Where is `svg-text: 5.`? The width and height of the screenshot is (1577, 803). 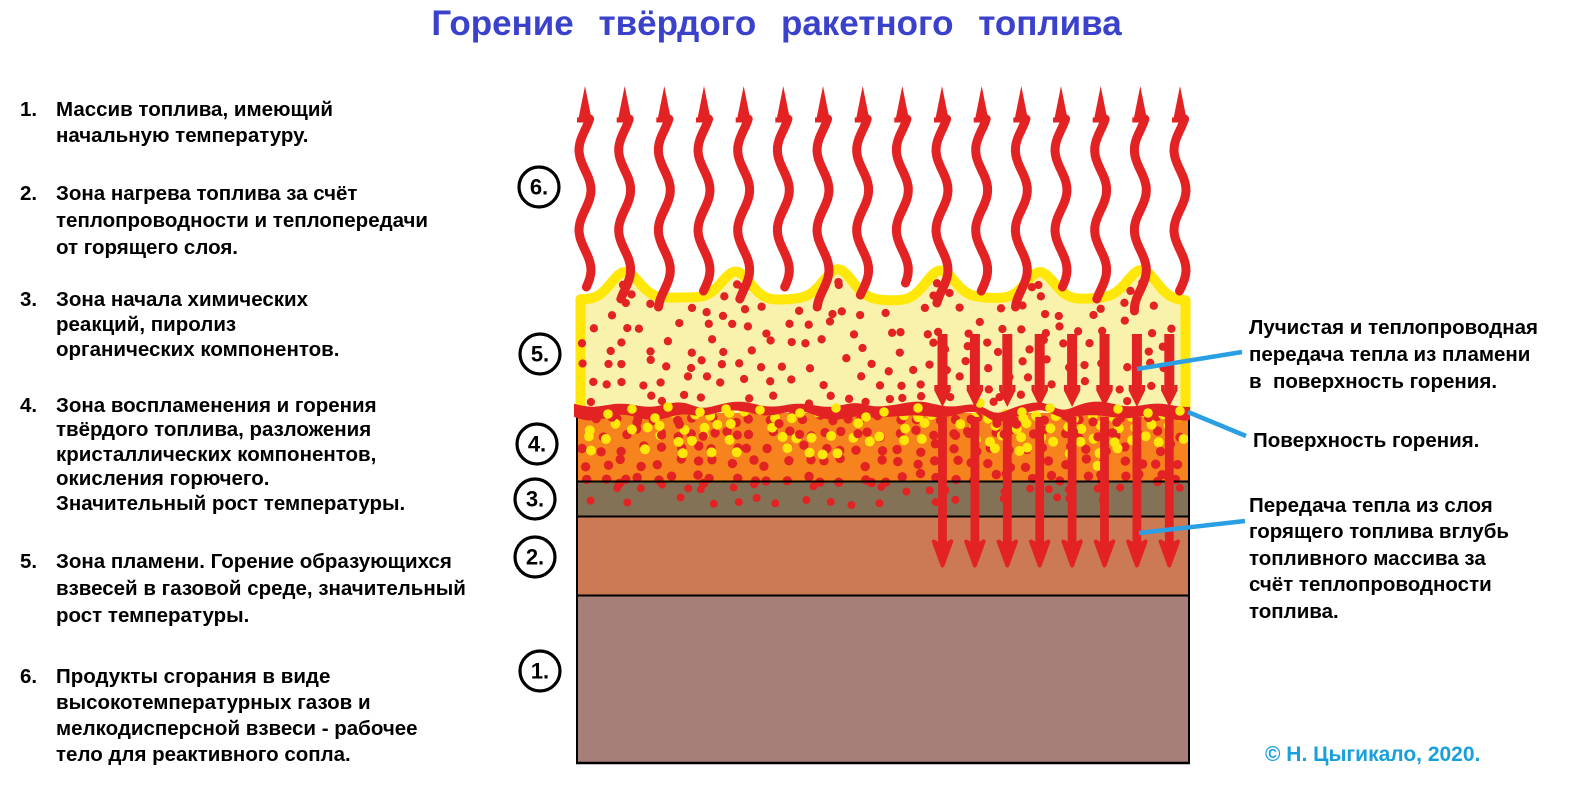 svg-text: 5. is located at coordinates (540, 354).